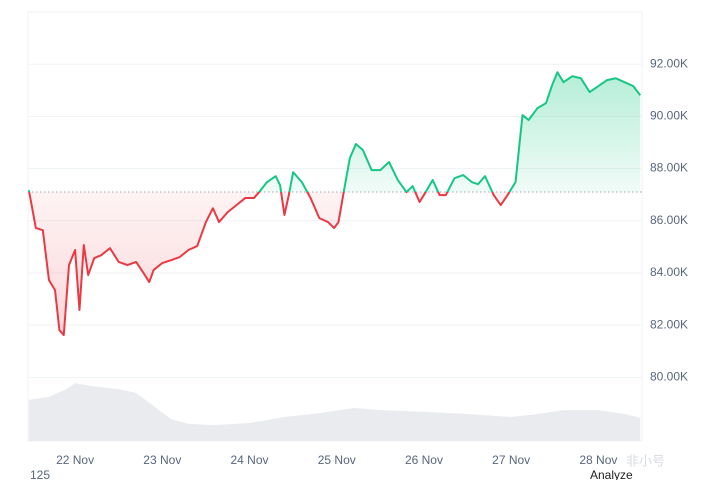  Describe the element at coordinates (511, 460) in the screenshot. I see `x-tick-label: 27 Nov` at that location.